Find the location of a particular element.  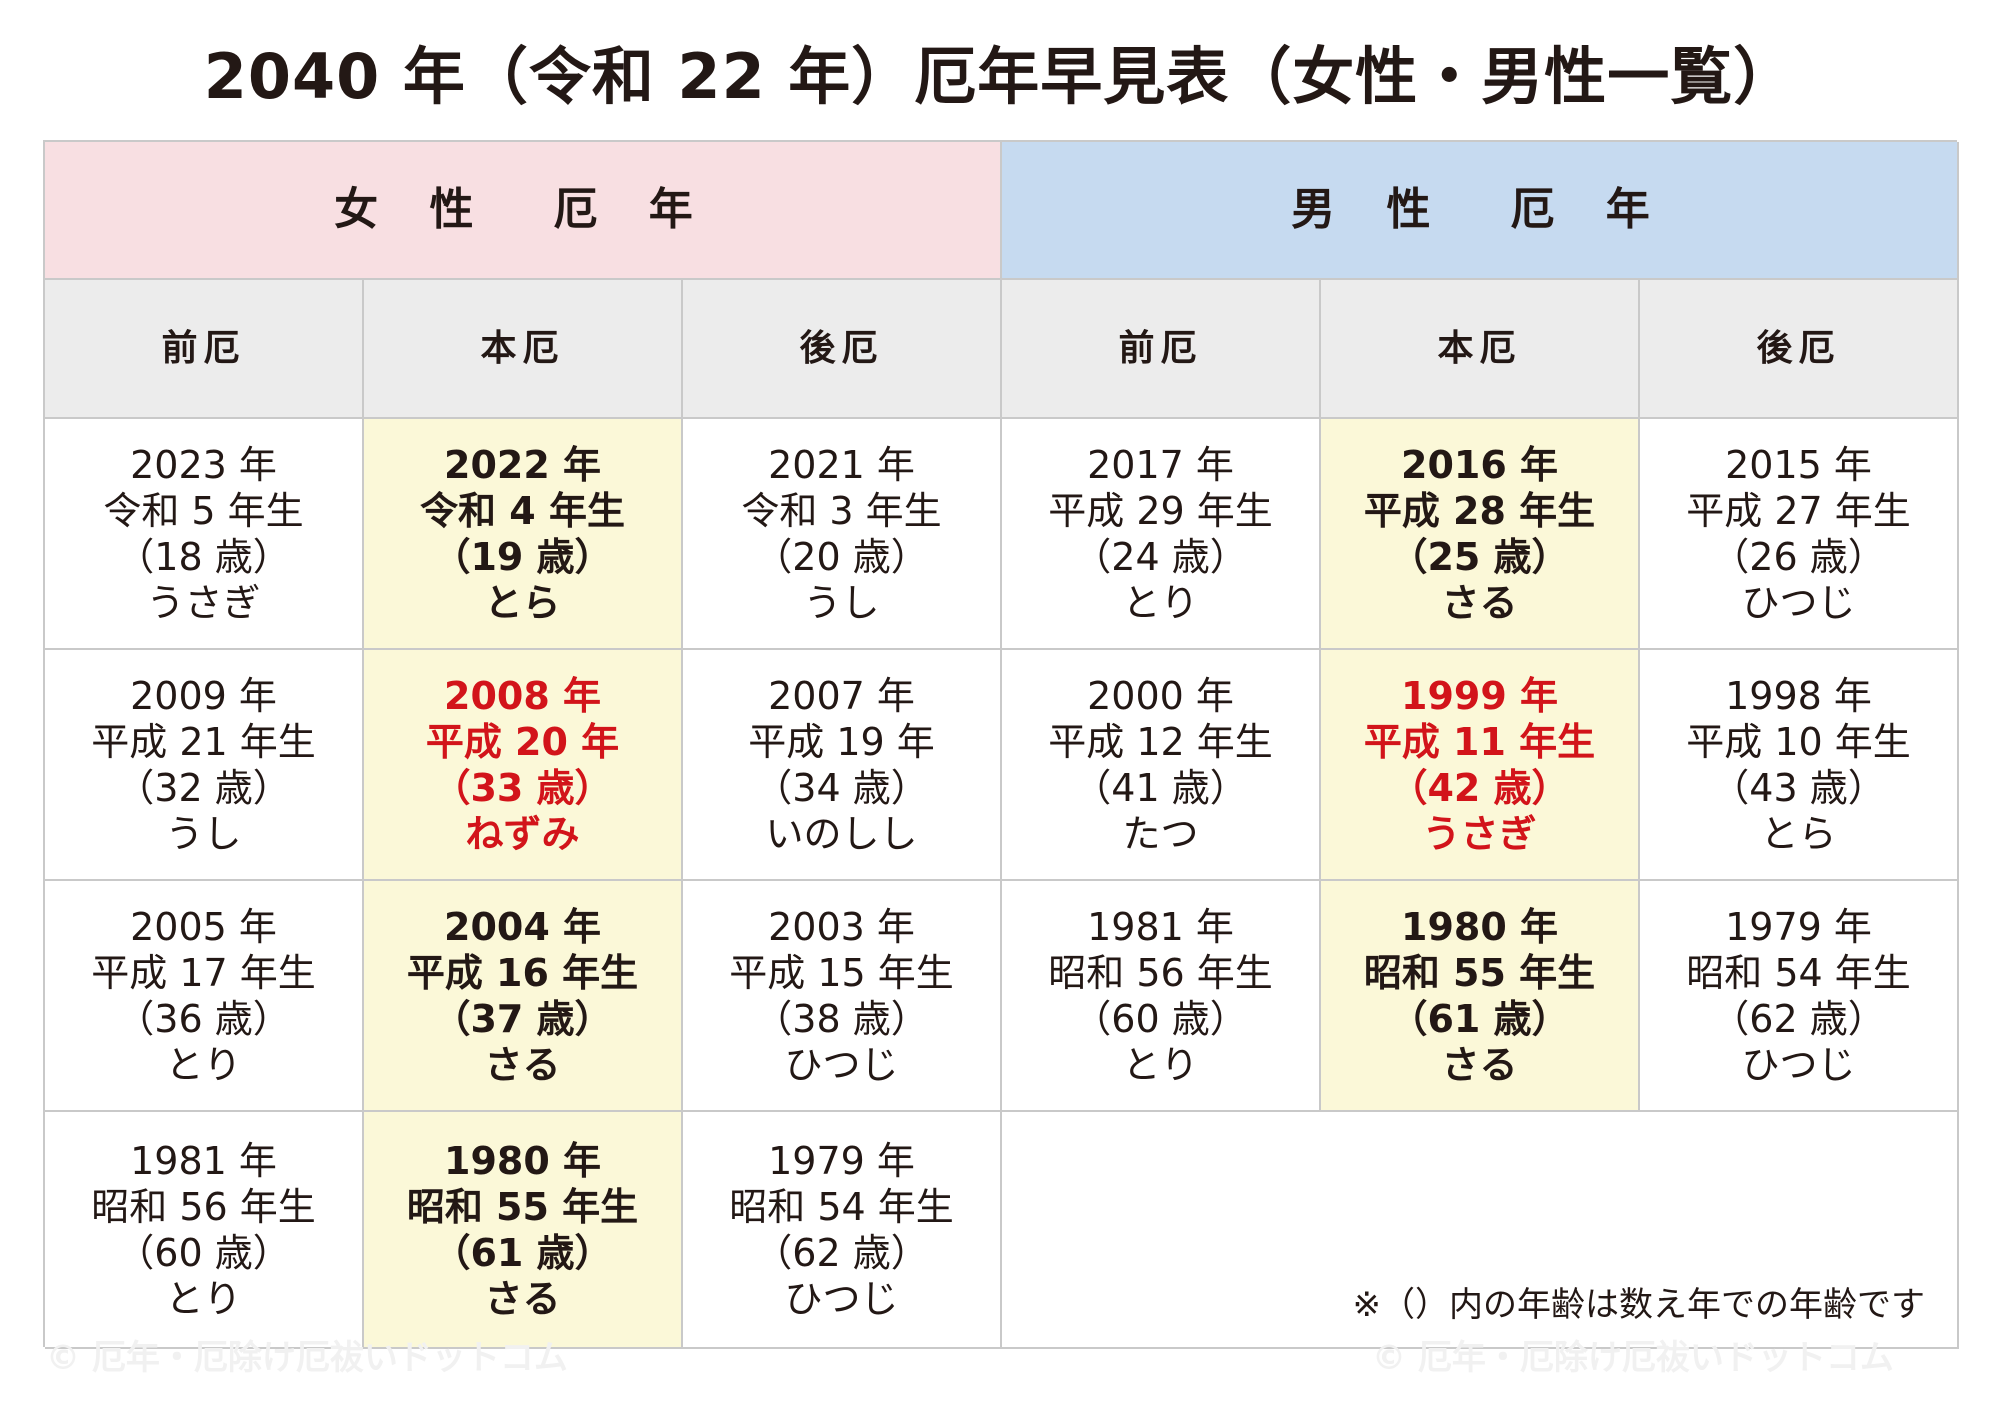

female-maeyaku-header: 前厄 is located at coordinates (204, 349).